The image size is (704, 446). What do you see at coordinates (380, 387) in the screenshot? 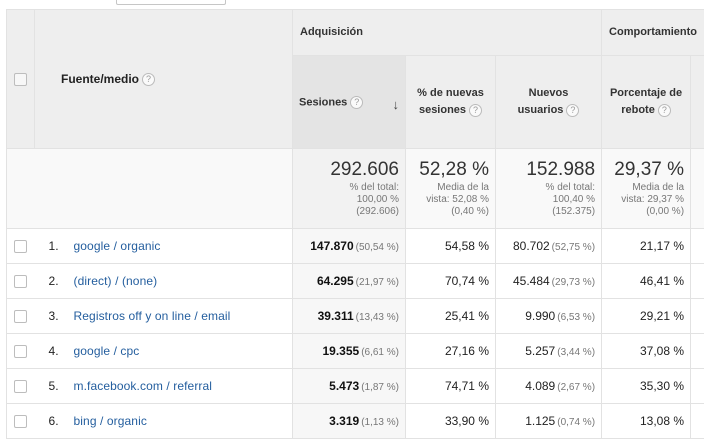
I see `sessions-percent: (1,87 %)` at bounding box center [380, 387].